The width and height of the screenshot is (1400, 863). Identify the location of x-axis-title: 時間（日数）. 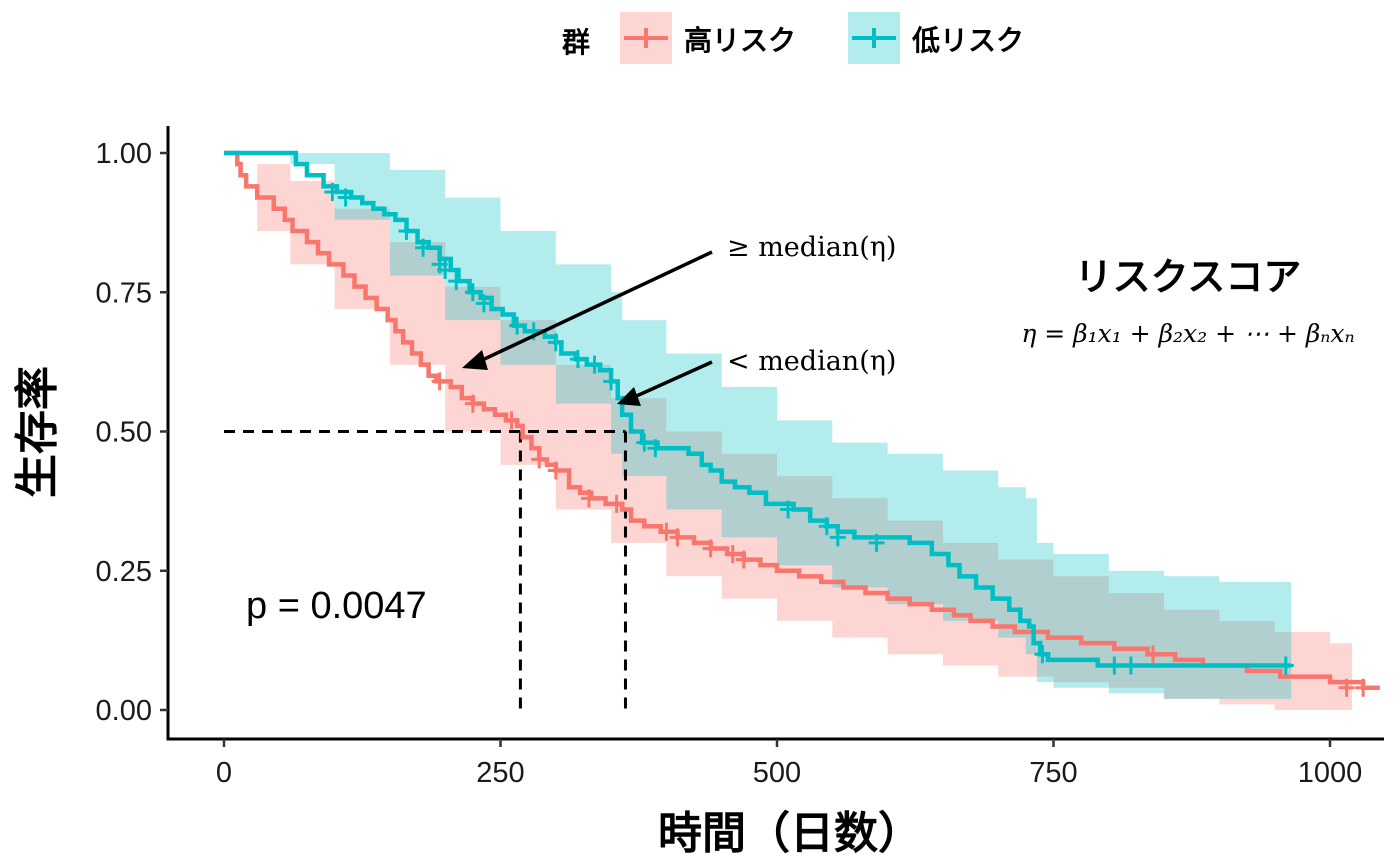
(790, 833).